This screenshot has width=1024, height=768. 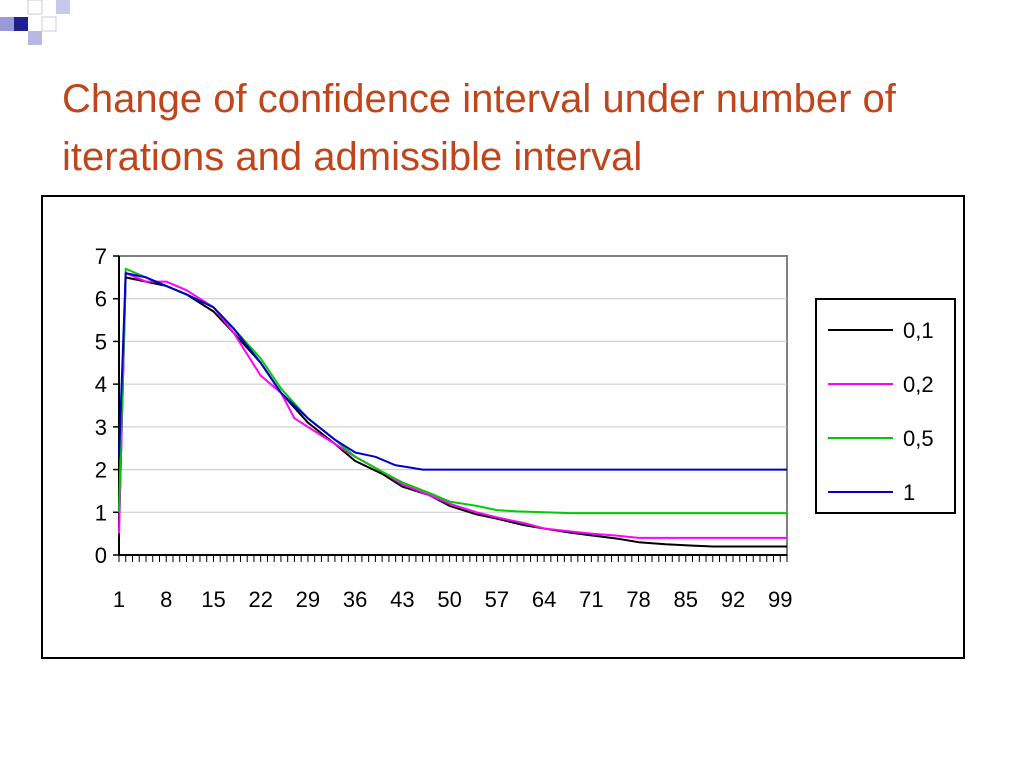 I want to click on x-tick-label: 99, so click(x=780, y=599).